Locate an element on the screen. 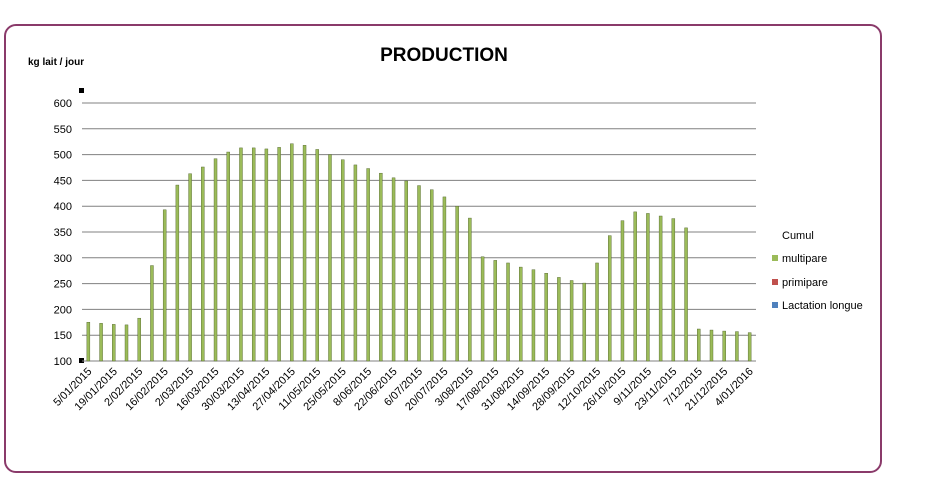 The image size is (949, 491). y-tick-label: 150 is located at coordinates (63, 336).